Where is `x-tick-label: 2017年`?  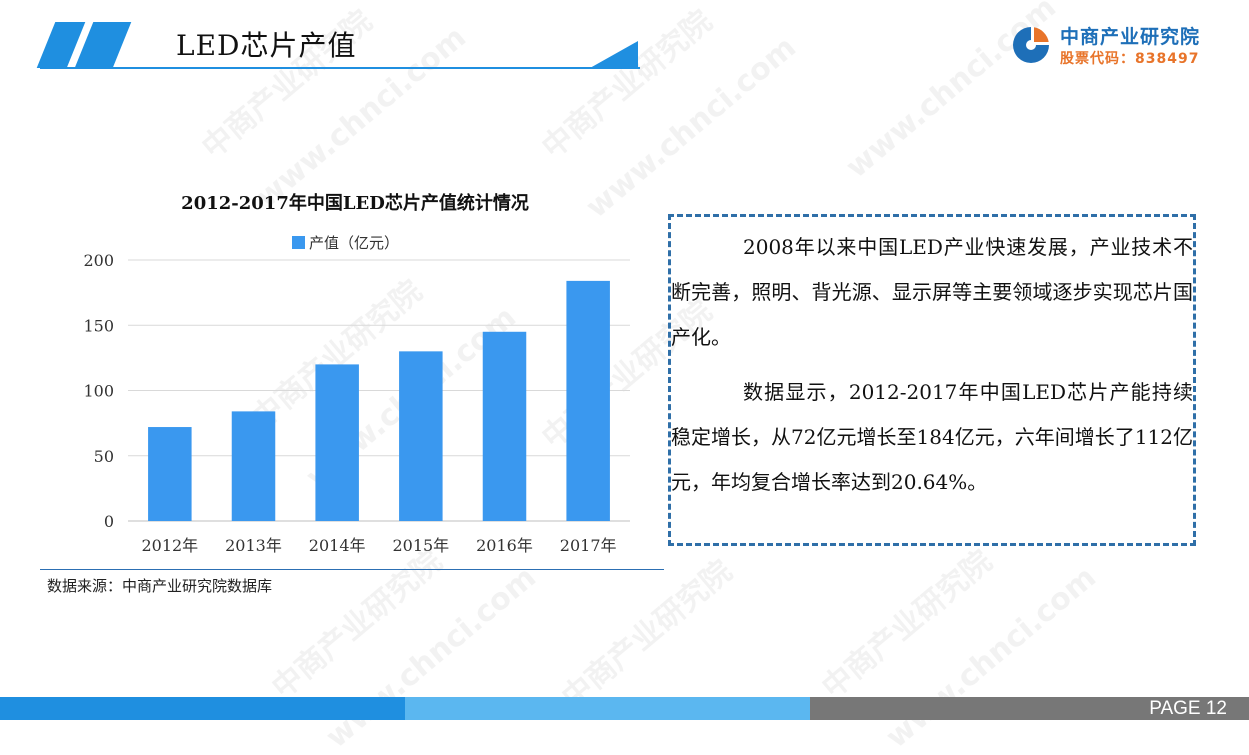
x-tick-label: 2017年 is located at coordinates (588, 545).